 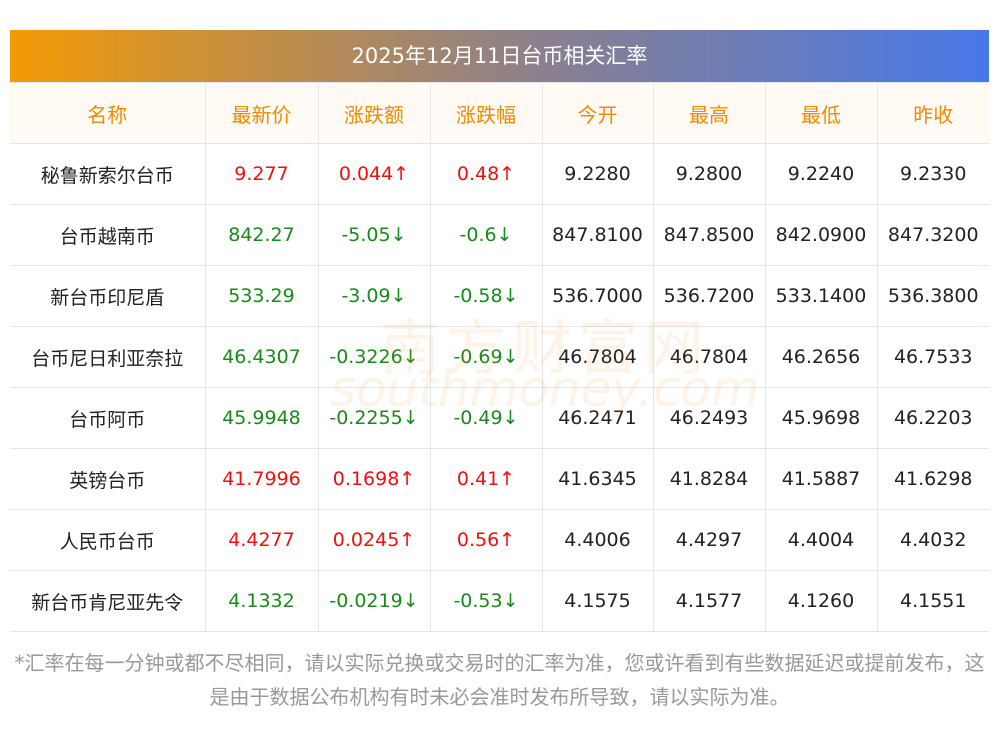 I want to click on value-cell: 533.1400, so click(x=821, y=296).